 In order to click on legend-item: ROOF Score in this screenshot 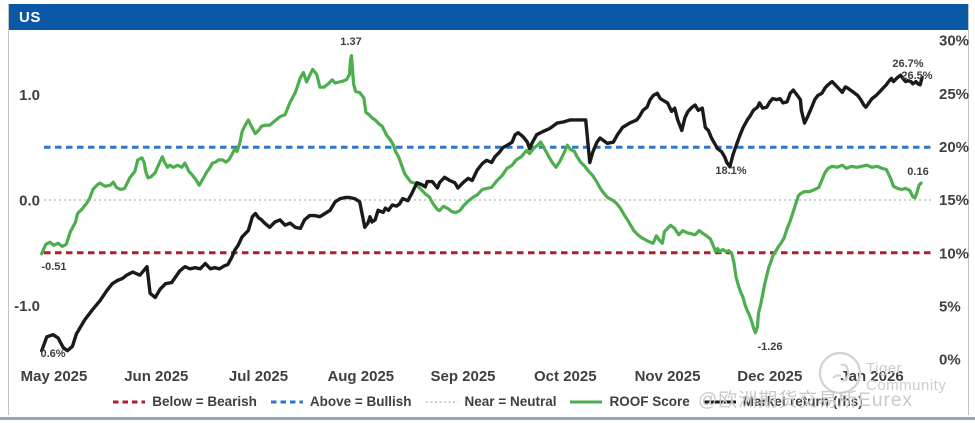, I will do `click(629, 401)`.